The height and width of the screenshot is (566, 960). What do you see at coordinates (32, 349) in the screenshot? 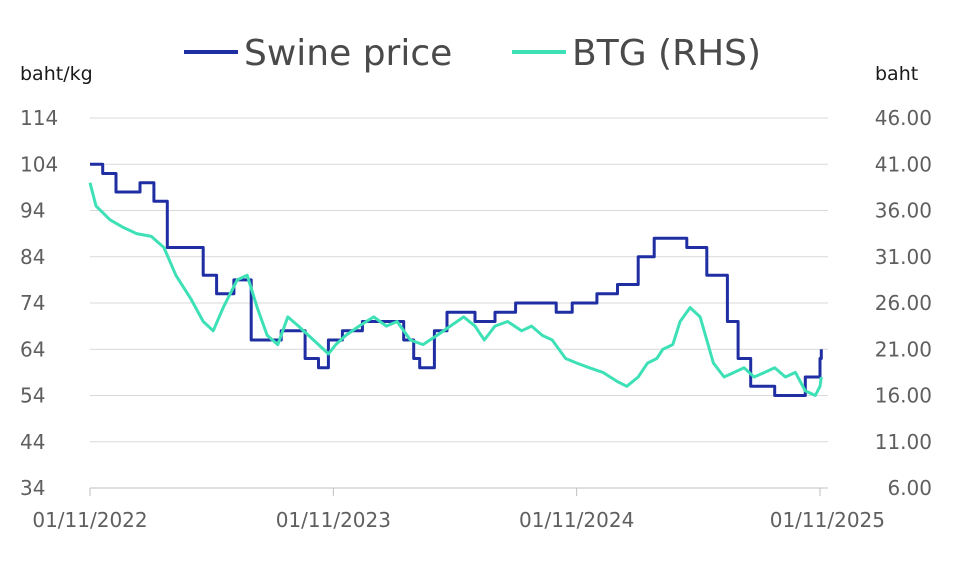
I see `left-tick-label: 64` at bounding box center [32, 349].